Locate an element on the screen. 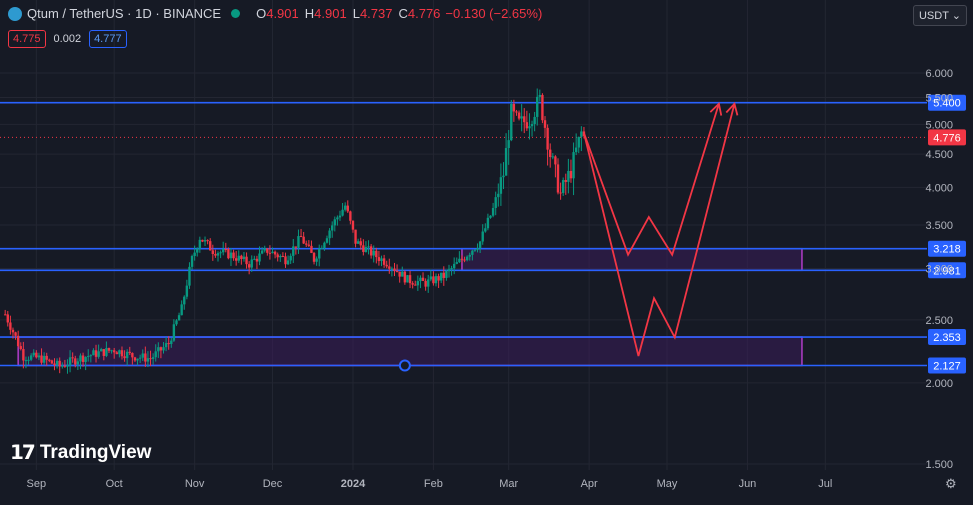  y-tick-label: 2.000 is located at coordinates (939, 384).